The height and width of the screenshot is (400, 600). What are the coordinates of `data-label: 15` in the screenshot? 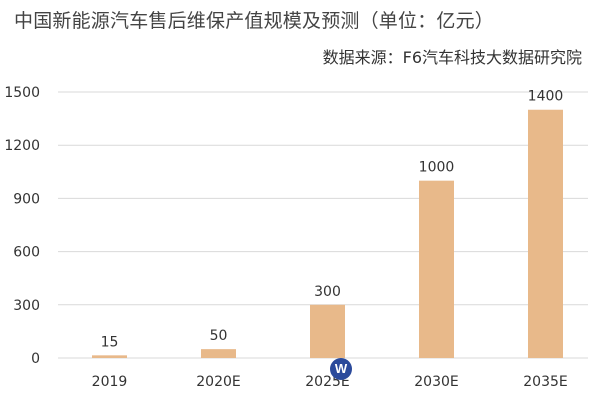 It's located at (110, 342).